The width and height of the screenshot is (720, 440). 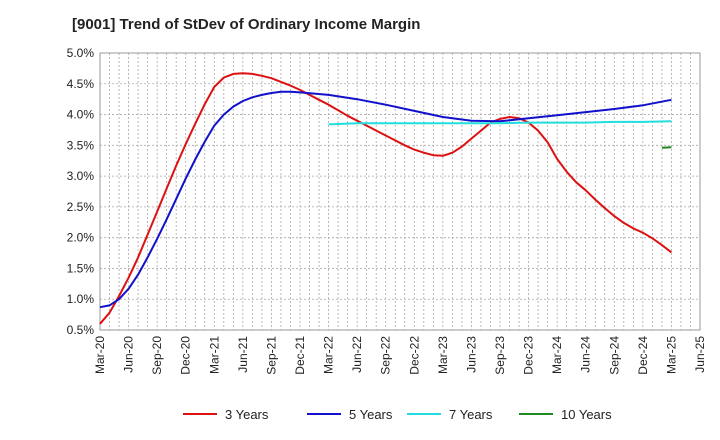 What do you see at coordinates (81, 176) in the screenshot?
I see `y-tick-label: 3.0%` at bounding box center [81, 176].